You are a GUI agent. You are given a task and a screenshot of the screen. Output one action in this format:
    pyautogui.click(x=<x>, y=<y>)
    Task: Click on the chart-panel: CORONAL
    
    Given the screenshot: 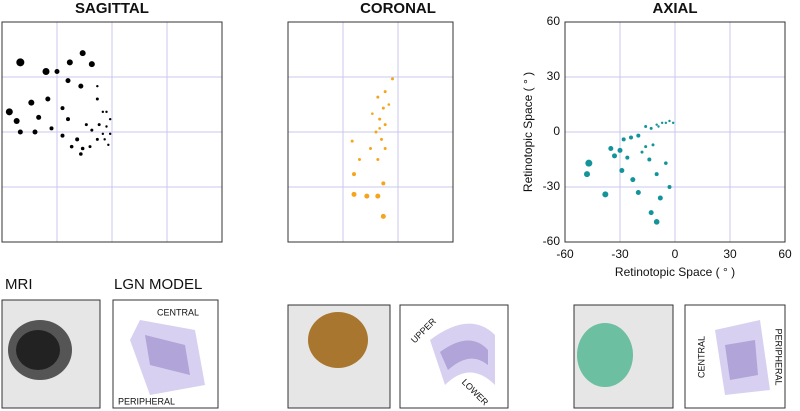 What is the action you would take?
    pyautogui.click(x=370, y=121)
    